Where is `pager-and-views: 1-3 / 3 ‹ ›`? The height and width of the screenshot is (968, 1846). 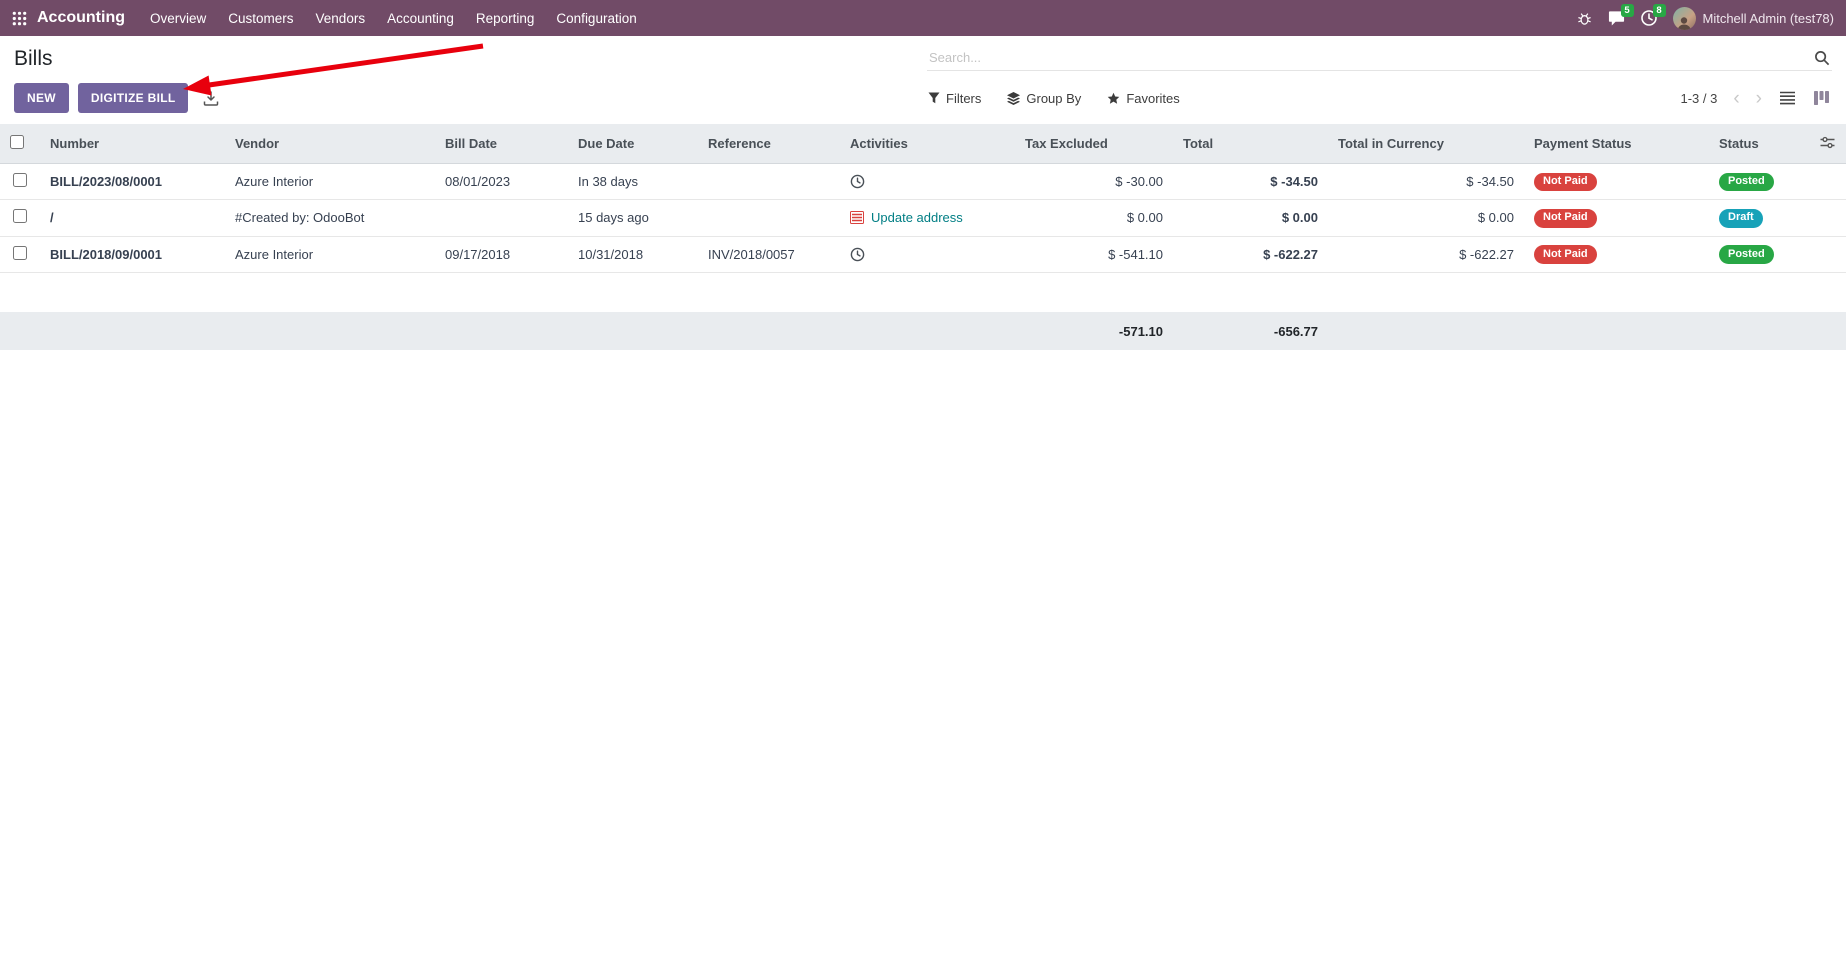
pager-and-views: 1-3 / 3 ‹ › is located at coordinates (1757, 98).